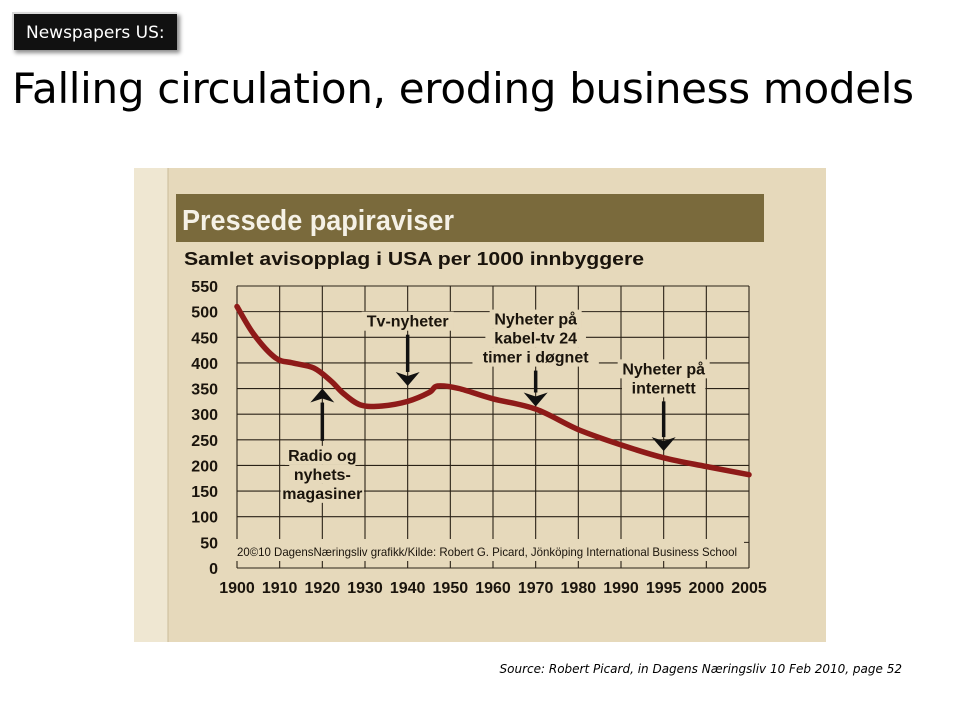  I want to click on paper-left-margin, so click(151, 405).